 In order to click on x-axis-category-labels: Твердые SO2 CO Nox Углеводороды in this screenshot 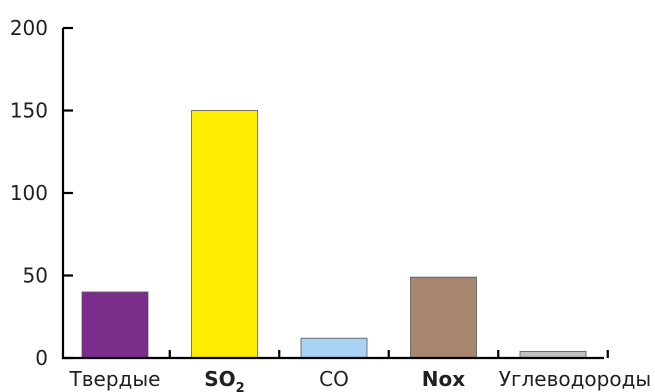, I will do `click(360, 379)`.